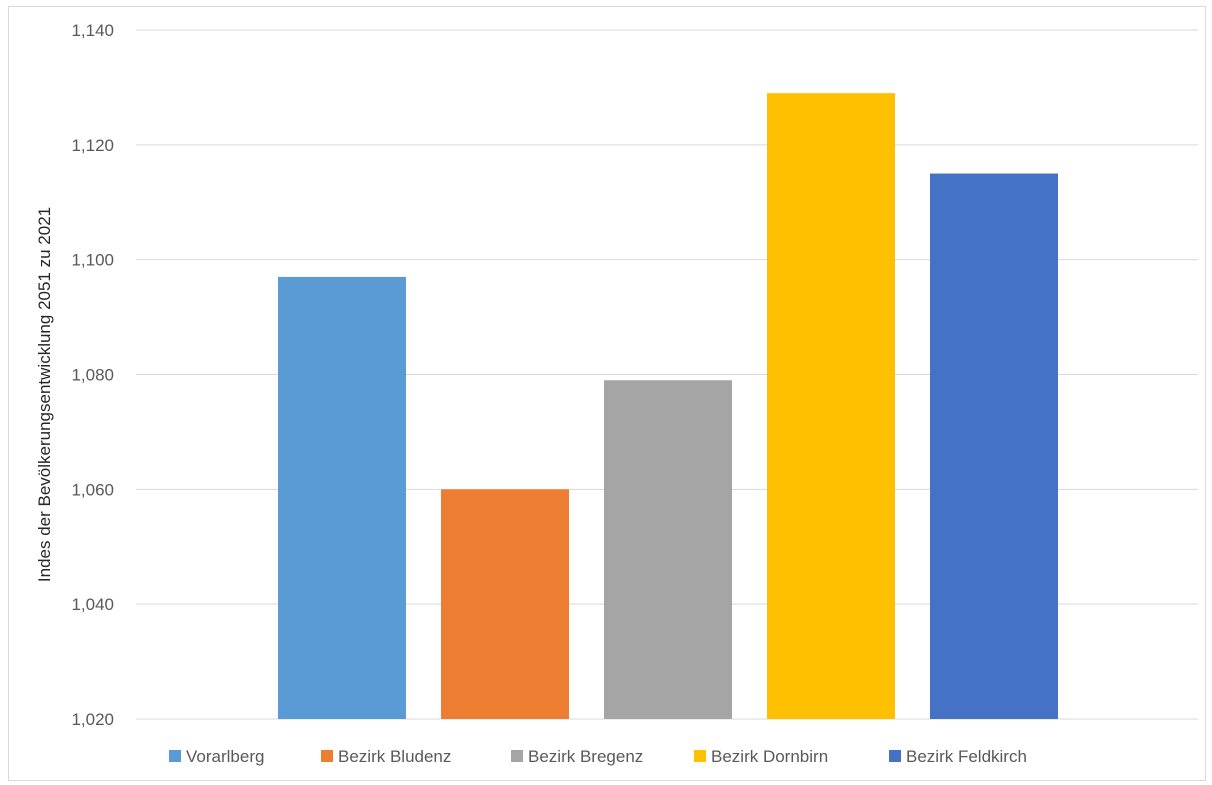 This screenshot has width=1212, height=785. What do you see at coordinates (585, 756) in the screenshot?
I see `legend-label: Bezirk Bregenz` at bounding box center [585, 756].